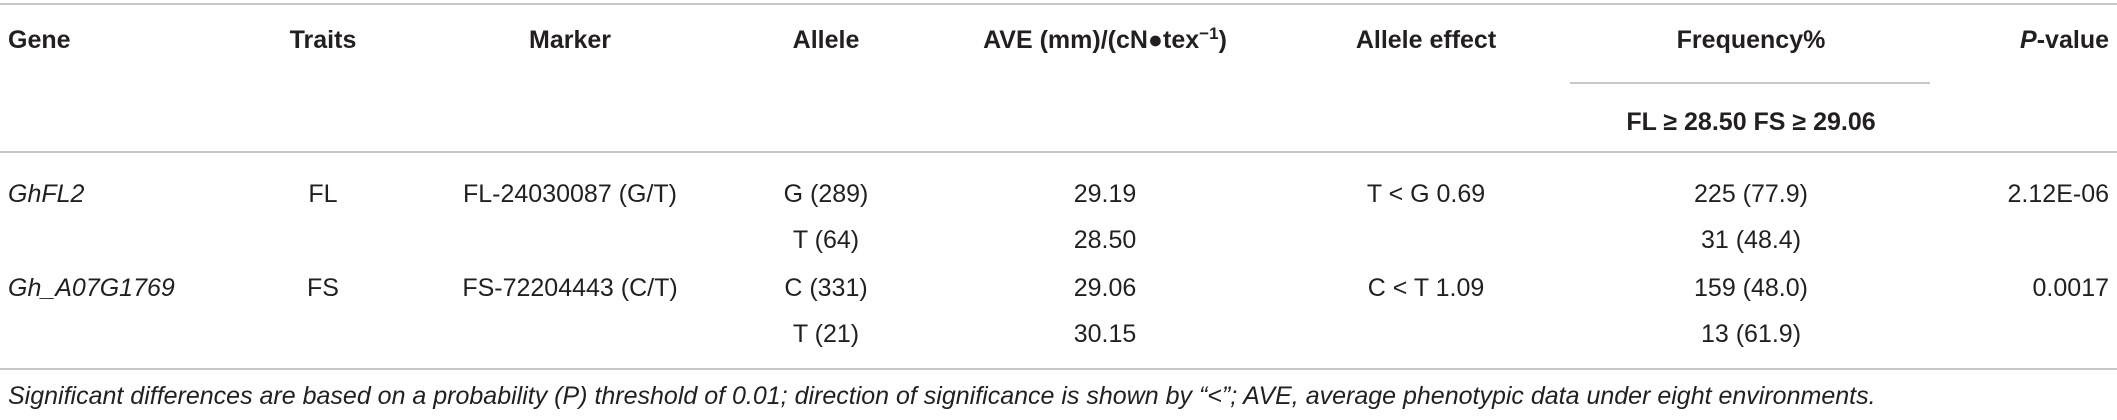 The image size is (2117, 420). Describe the element at coordinates (1091, 40) in the screenshot. I see `header-ave-text: AVE (mm)/(cN●tex` at that location.